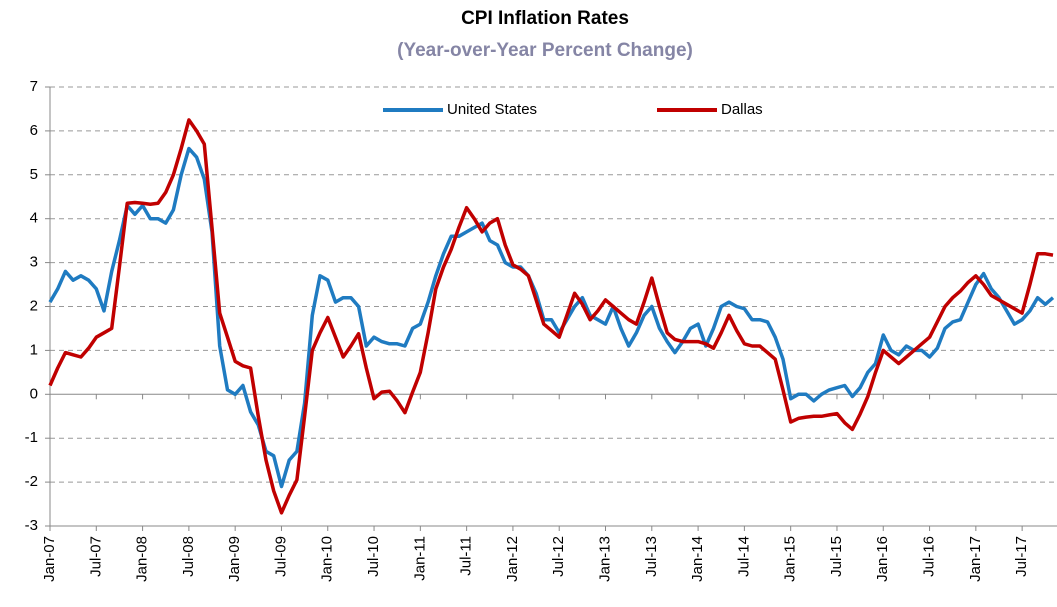  I want to click on x-tick-label: Jul-10, so click(373, 556).